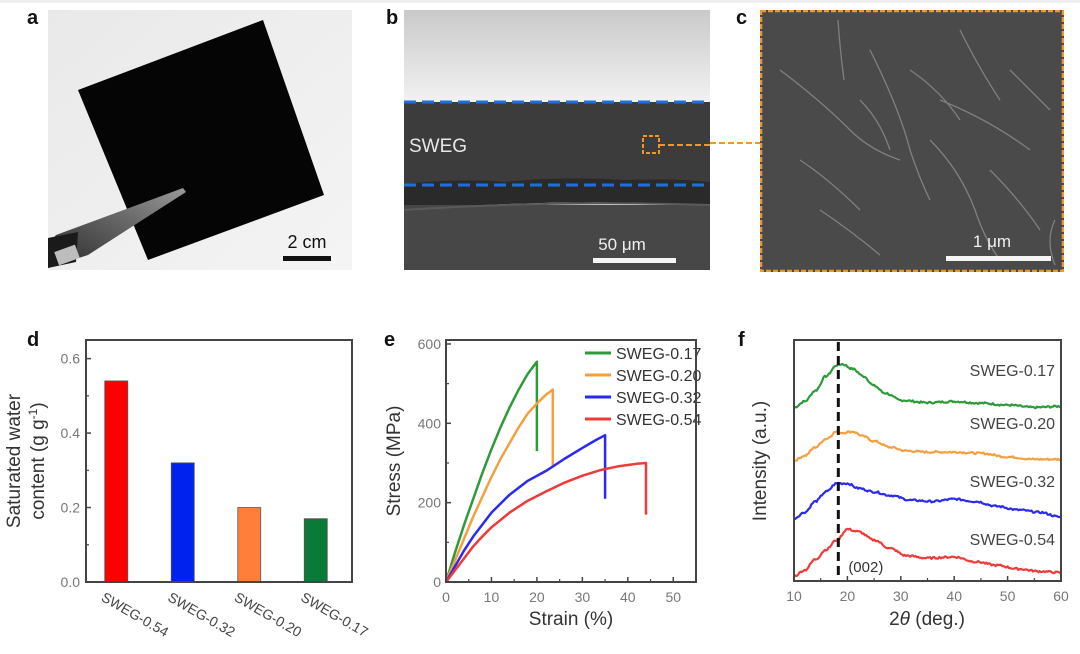  What do you see at coordinates (430, 423) in the screenshot?
I see `y-tick-label: 400` at bounding box center [430, 423].